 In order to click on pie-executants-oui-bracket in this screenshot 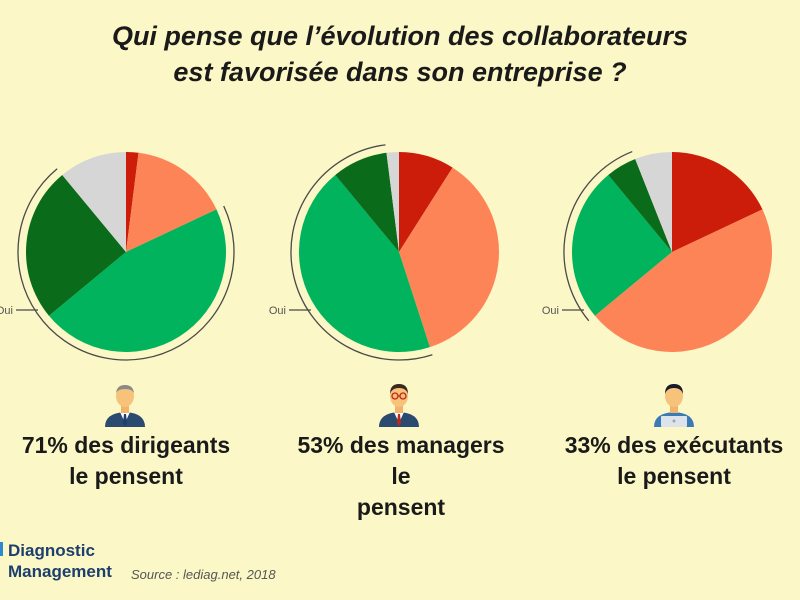, I will do `click(598, 236)`.